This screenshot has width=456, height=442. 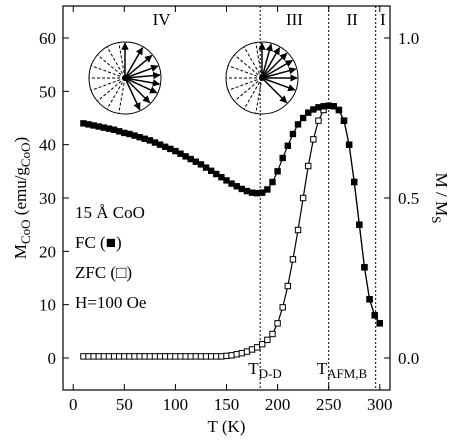 What do you see at coordinates (103, 272) in the screenshot?
I see `annotation: ZFC (□)` at bounding box center [103, 272].